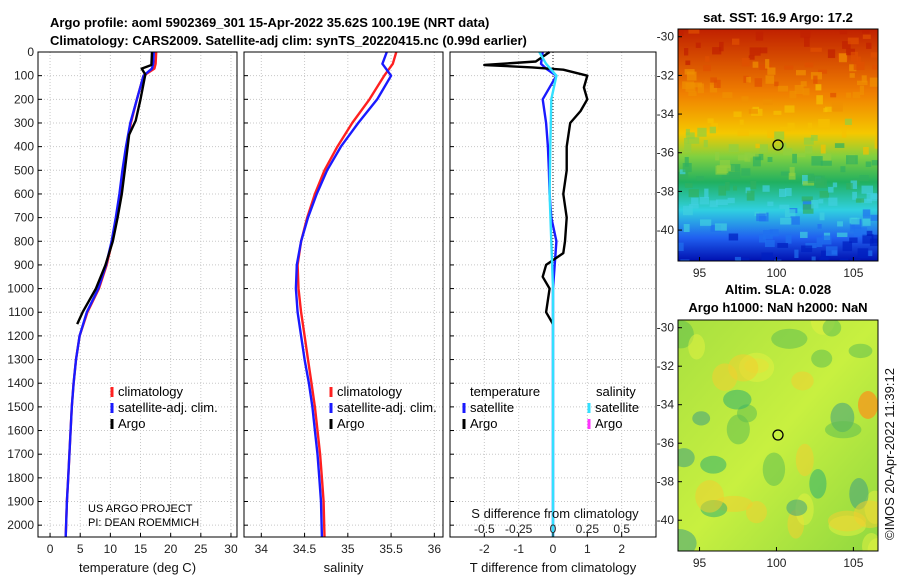 Image resolution: width=900 pixels, height=580 pixels. Describe the element at coordinates (20, 289) in the screenshot. I see `y-tick-label: 1000` at that location.